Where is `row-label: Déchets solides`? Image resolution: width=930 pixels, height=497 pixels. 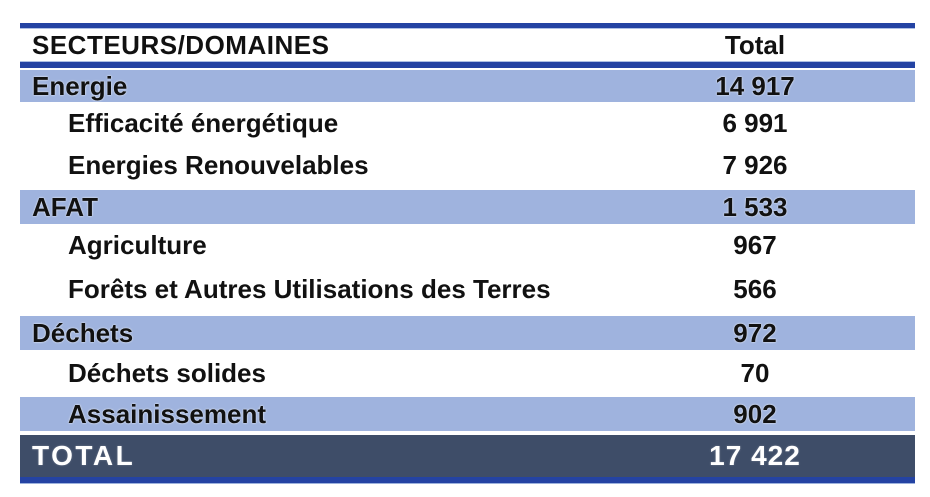 row-label: Déchets solides is located at coordinates (167, 373).